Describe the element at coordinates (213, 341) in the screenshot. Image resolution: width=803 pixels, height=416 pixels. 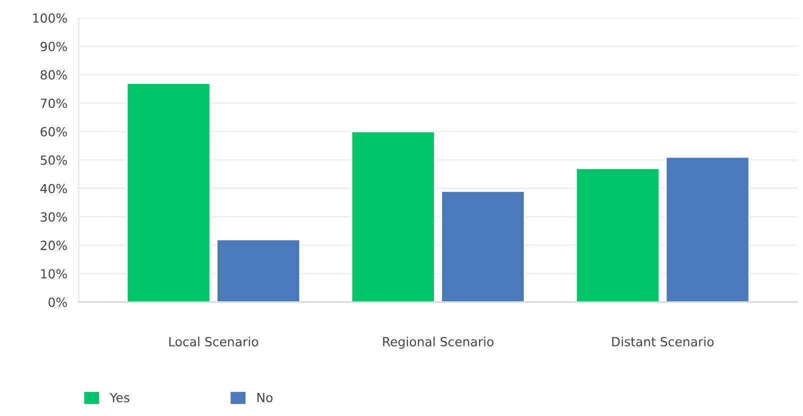
I see `x-tick-label: Local Scenario` at that location.